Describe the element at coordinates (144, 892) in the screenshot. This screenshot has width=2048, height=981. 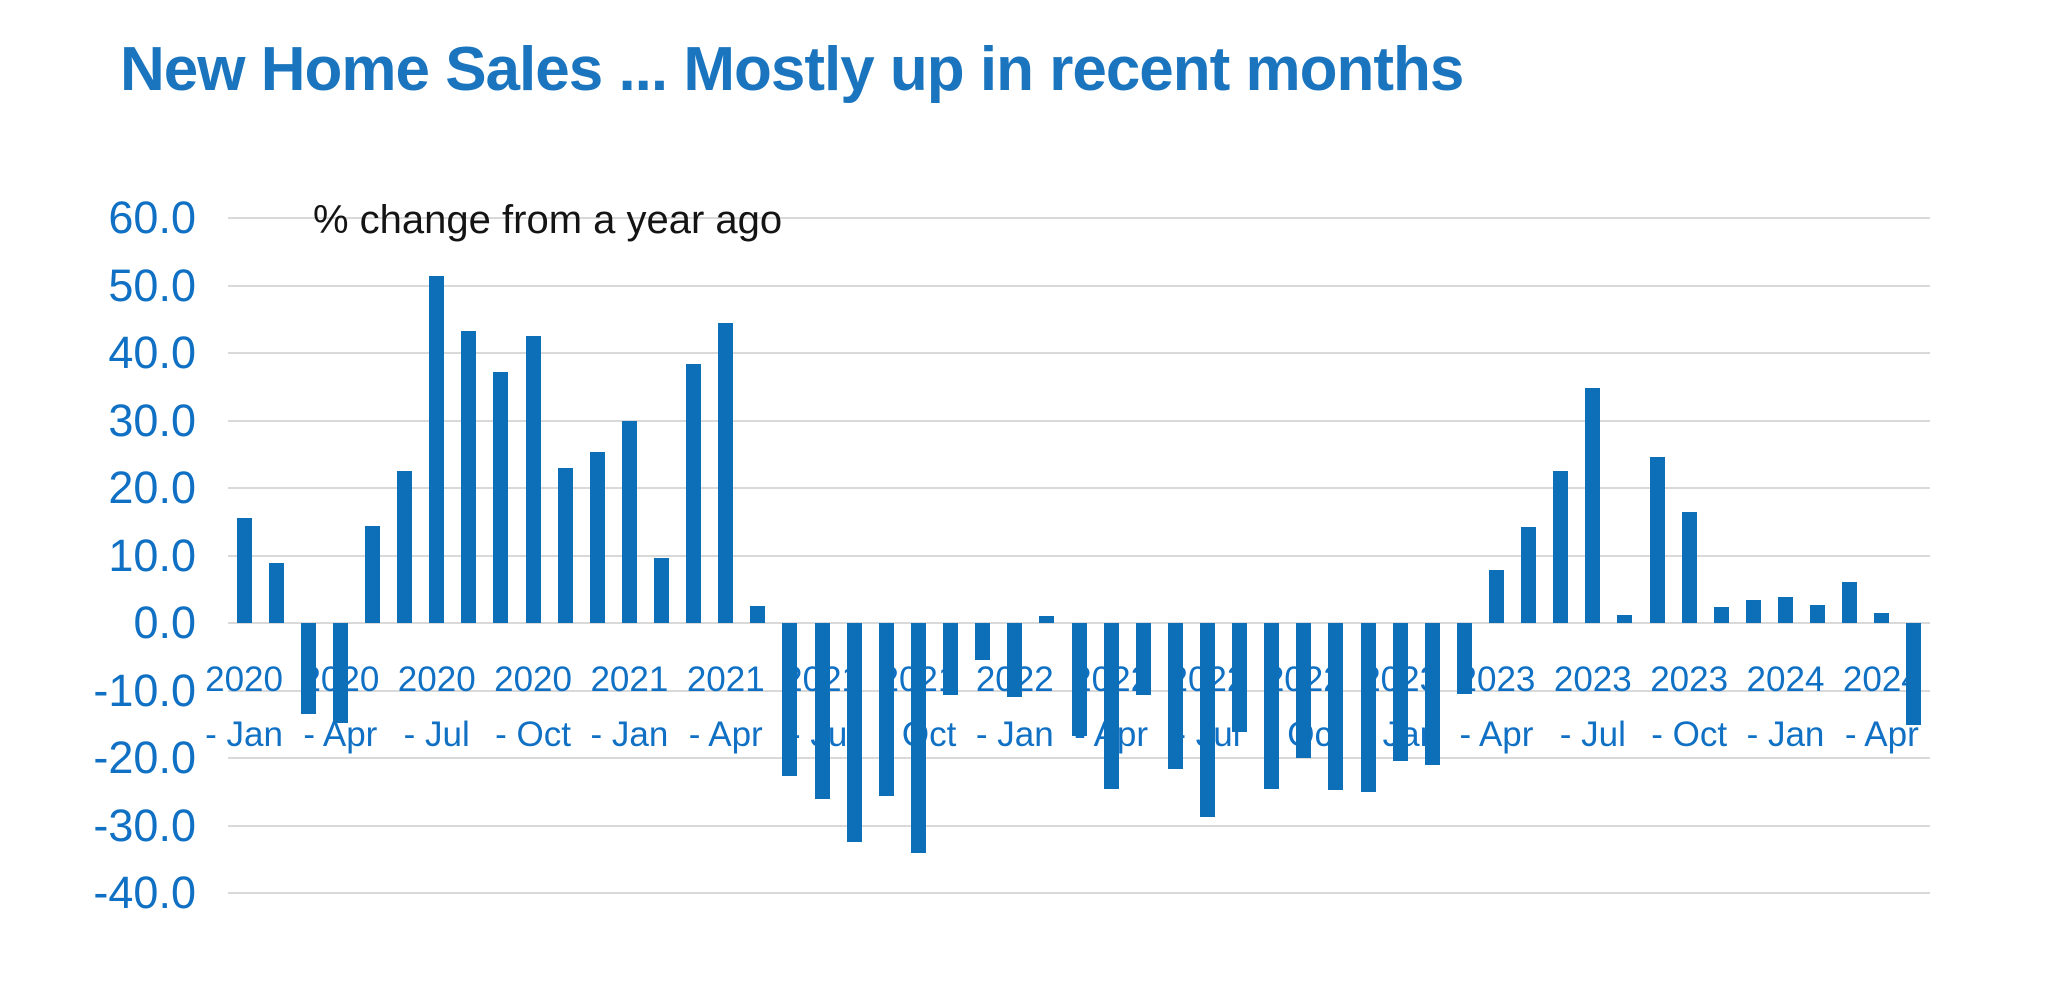
I see `y-tick-label: -40.0` at that location.